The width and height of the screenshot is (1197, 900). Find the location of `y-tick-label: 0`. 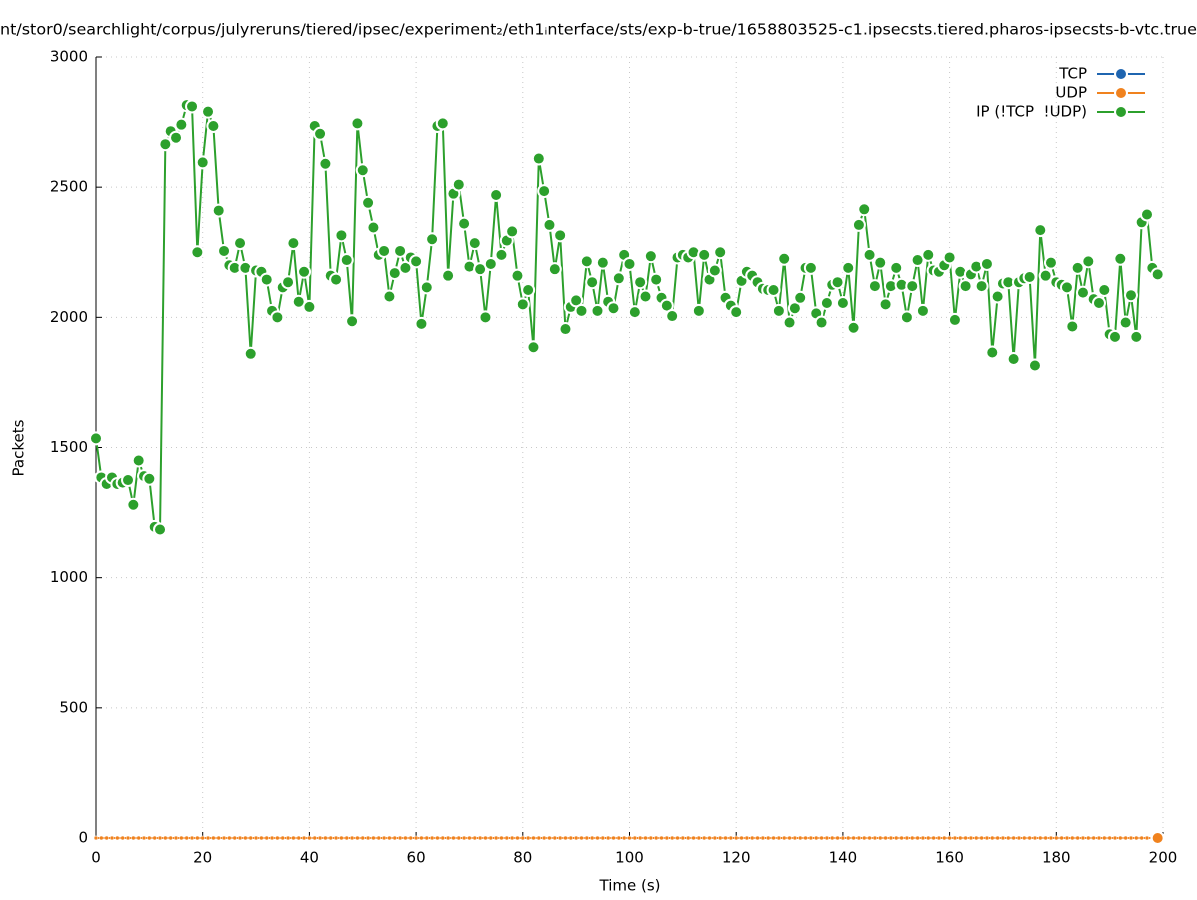

y-tick-label: 0 is located at coordinates (83, 838).